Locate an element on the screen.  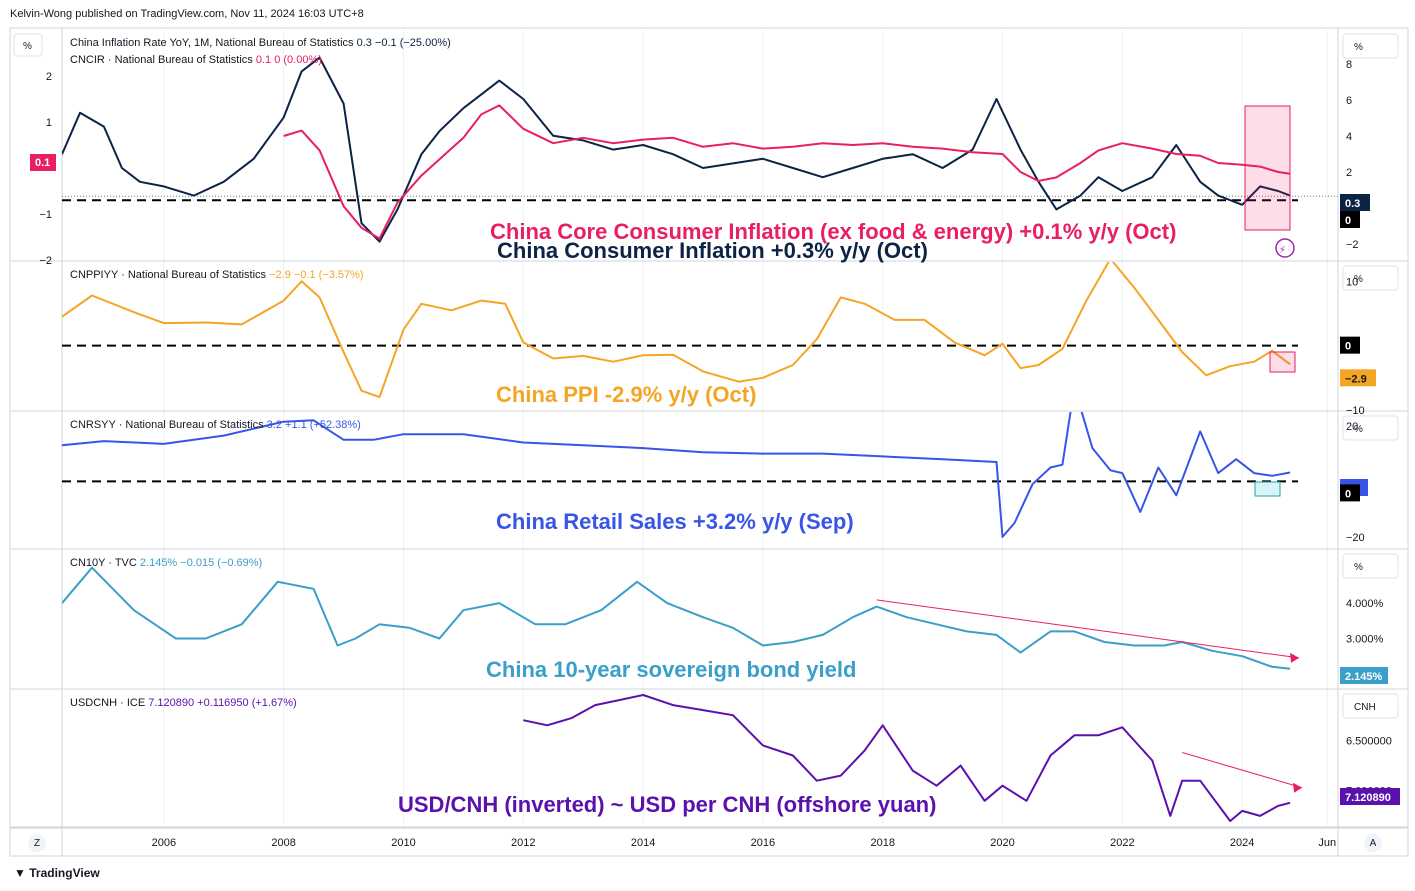
x-tick-label: 2018 is located at coordinates (882, 843).